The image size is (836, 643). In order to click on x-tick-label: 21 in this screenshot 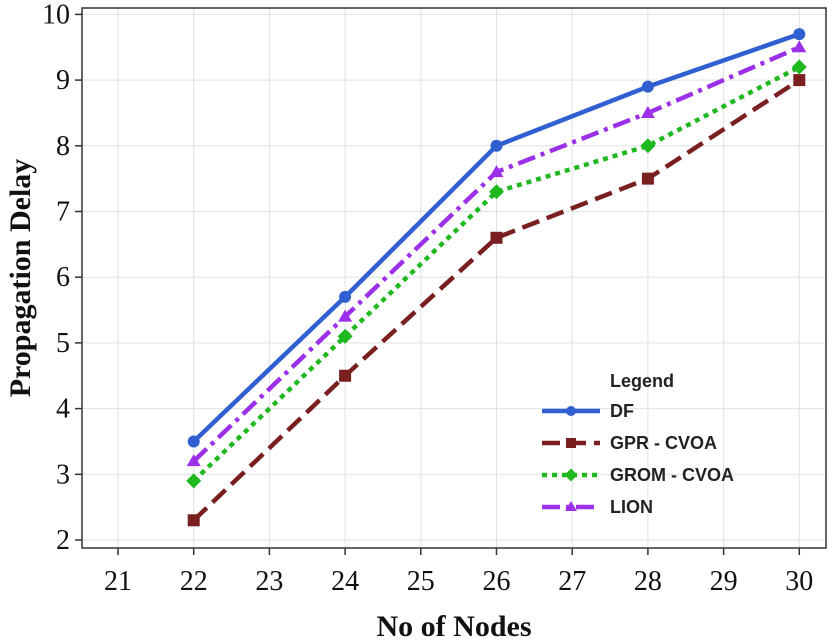, I will do `click(118, 581)`.